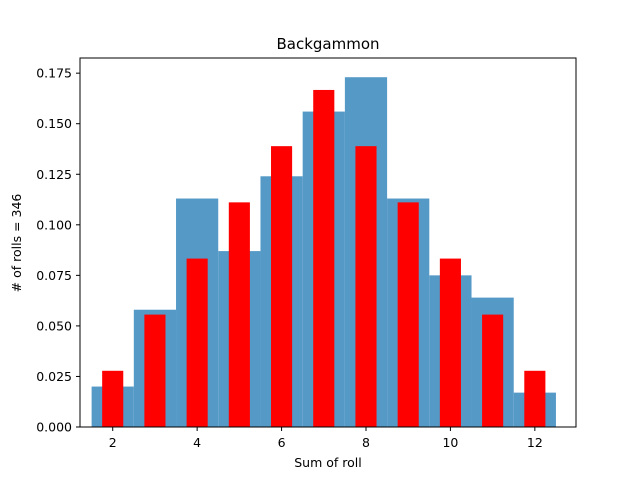 The width and height of the screenshot is (640, 480). What do you see at coordinates (54, 376) in the screenshot?
I see `y-tick-label: 0.025` at bounding box center [54, 376].